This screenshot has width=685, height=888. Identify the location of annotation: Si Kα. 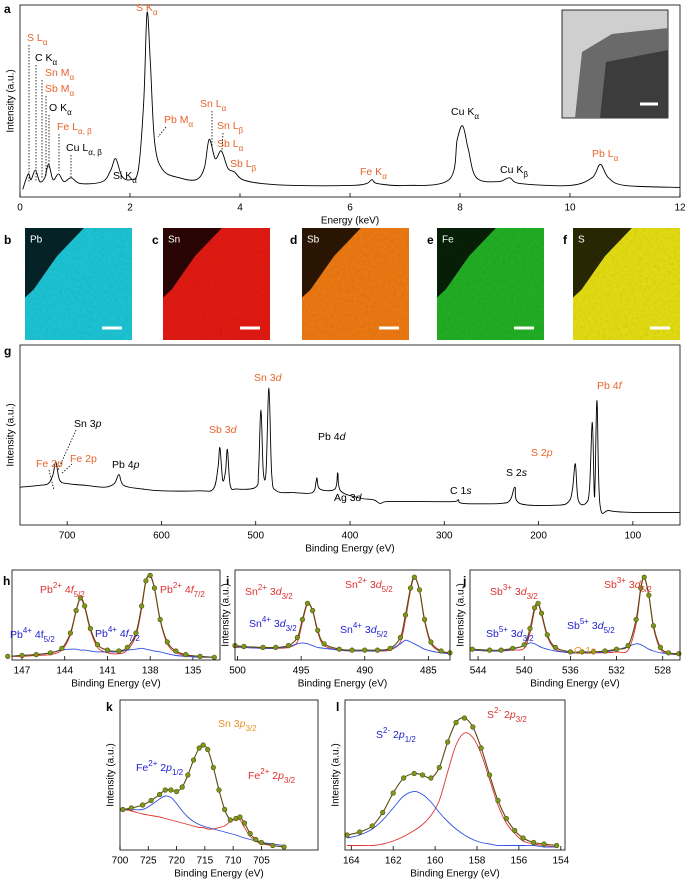
(125, 177).